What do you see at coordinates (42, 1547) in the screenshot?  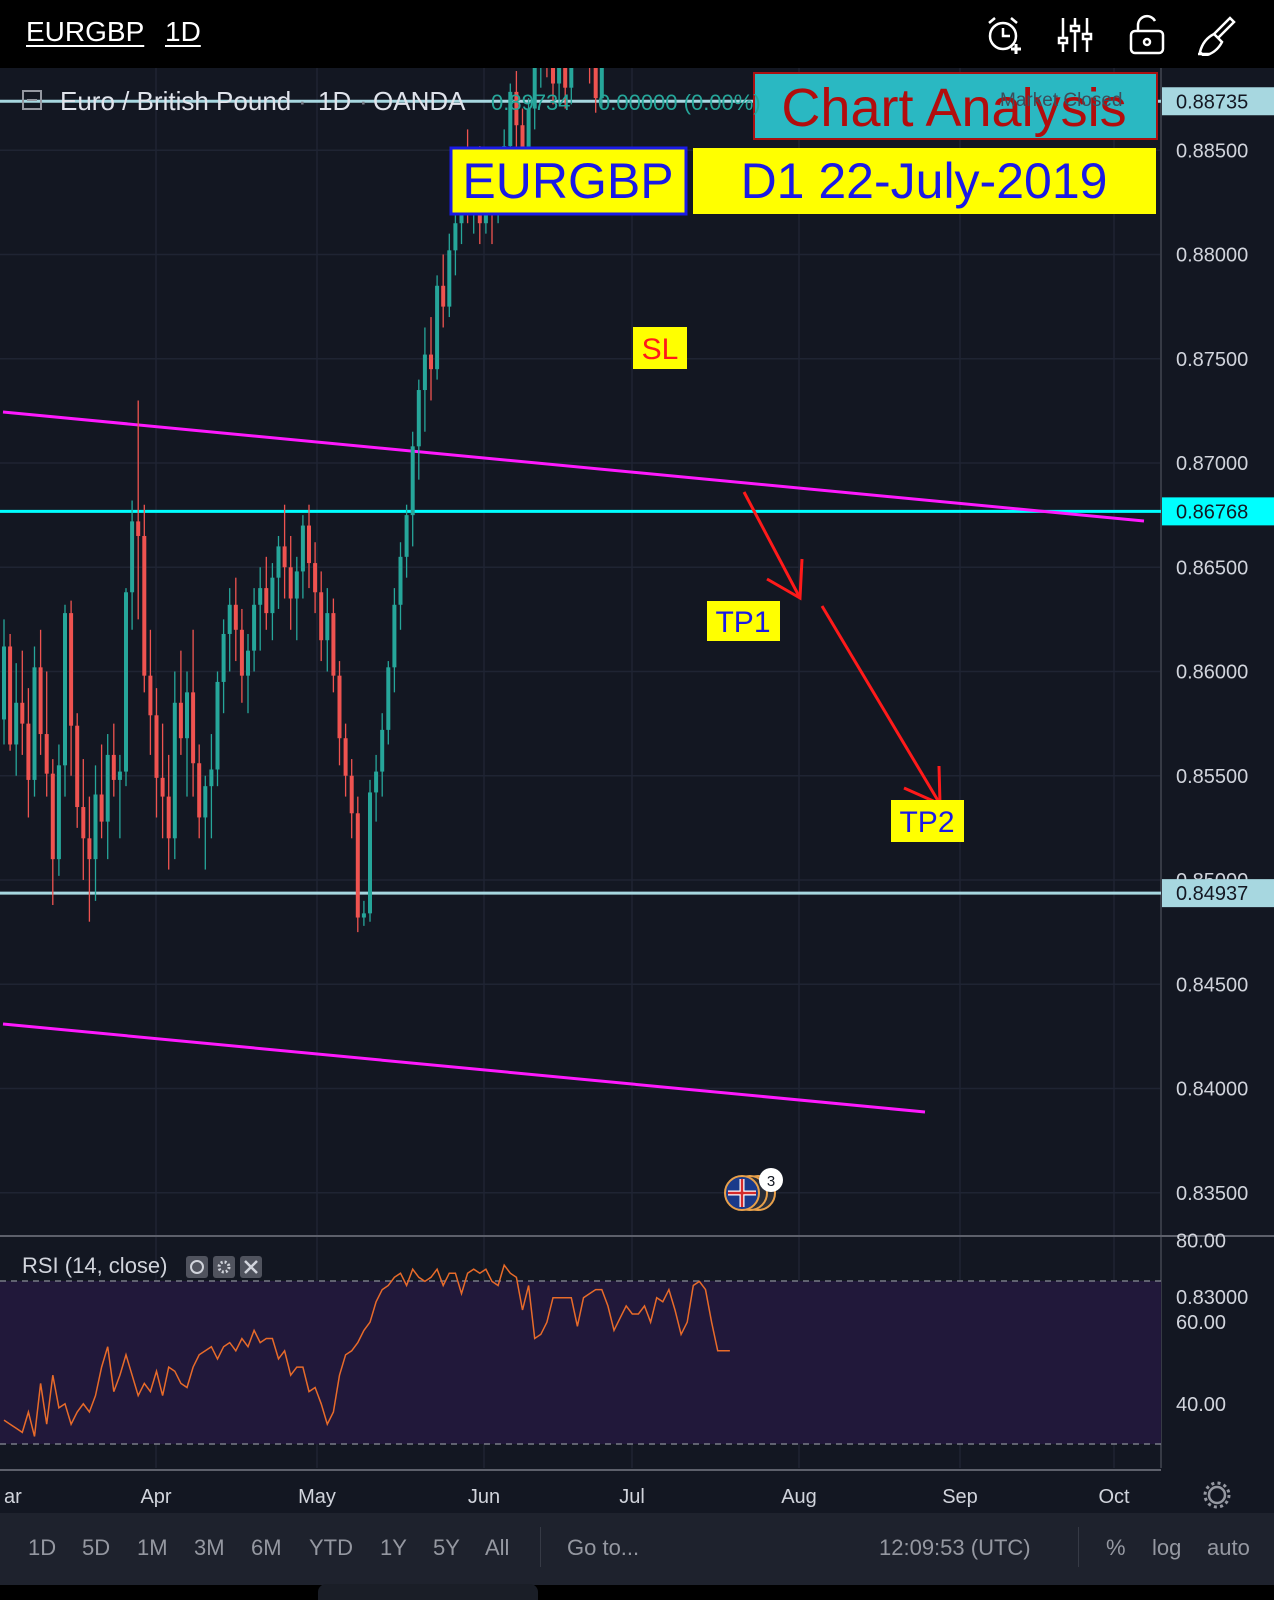 I see `range-1d: 1D` at bounding box center [42, 1547].